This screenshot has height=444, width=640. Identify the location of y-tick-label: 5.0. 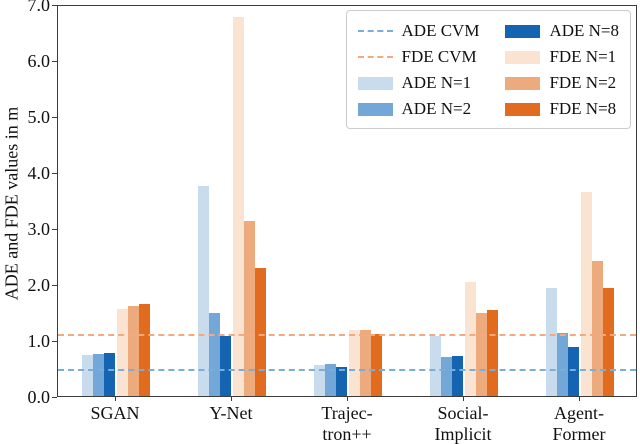
(39, 117).